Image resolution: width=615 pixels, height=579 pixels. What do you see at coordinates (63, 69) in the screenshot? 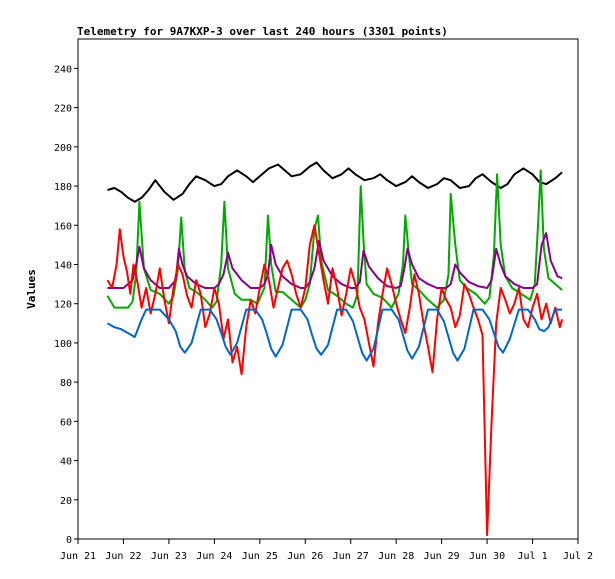
I see `y-tick-label: 240` at bounding box center [63, 69].